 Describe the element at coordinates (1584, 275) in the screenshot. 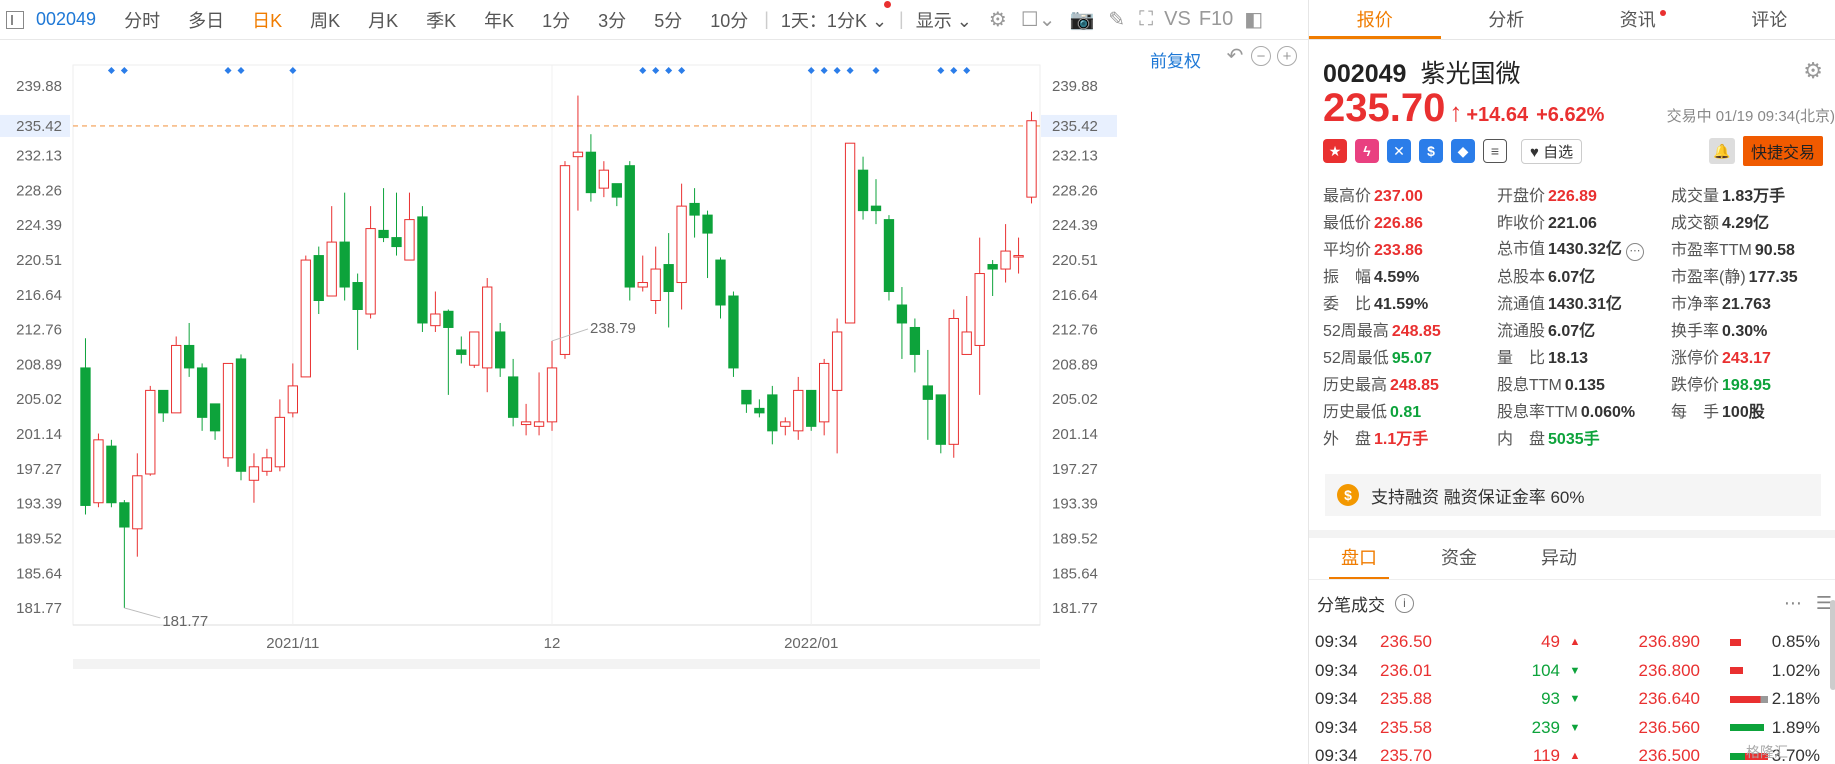

I see `quote-cell: 总股本 6.07亿` at that location.